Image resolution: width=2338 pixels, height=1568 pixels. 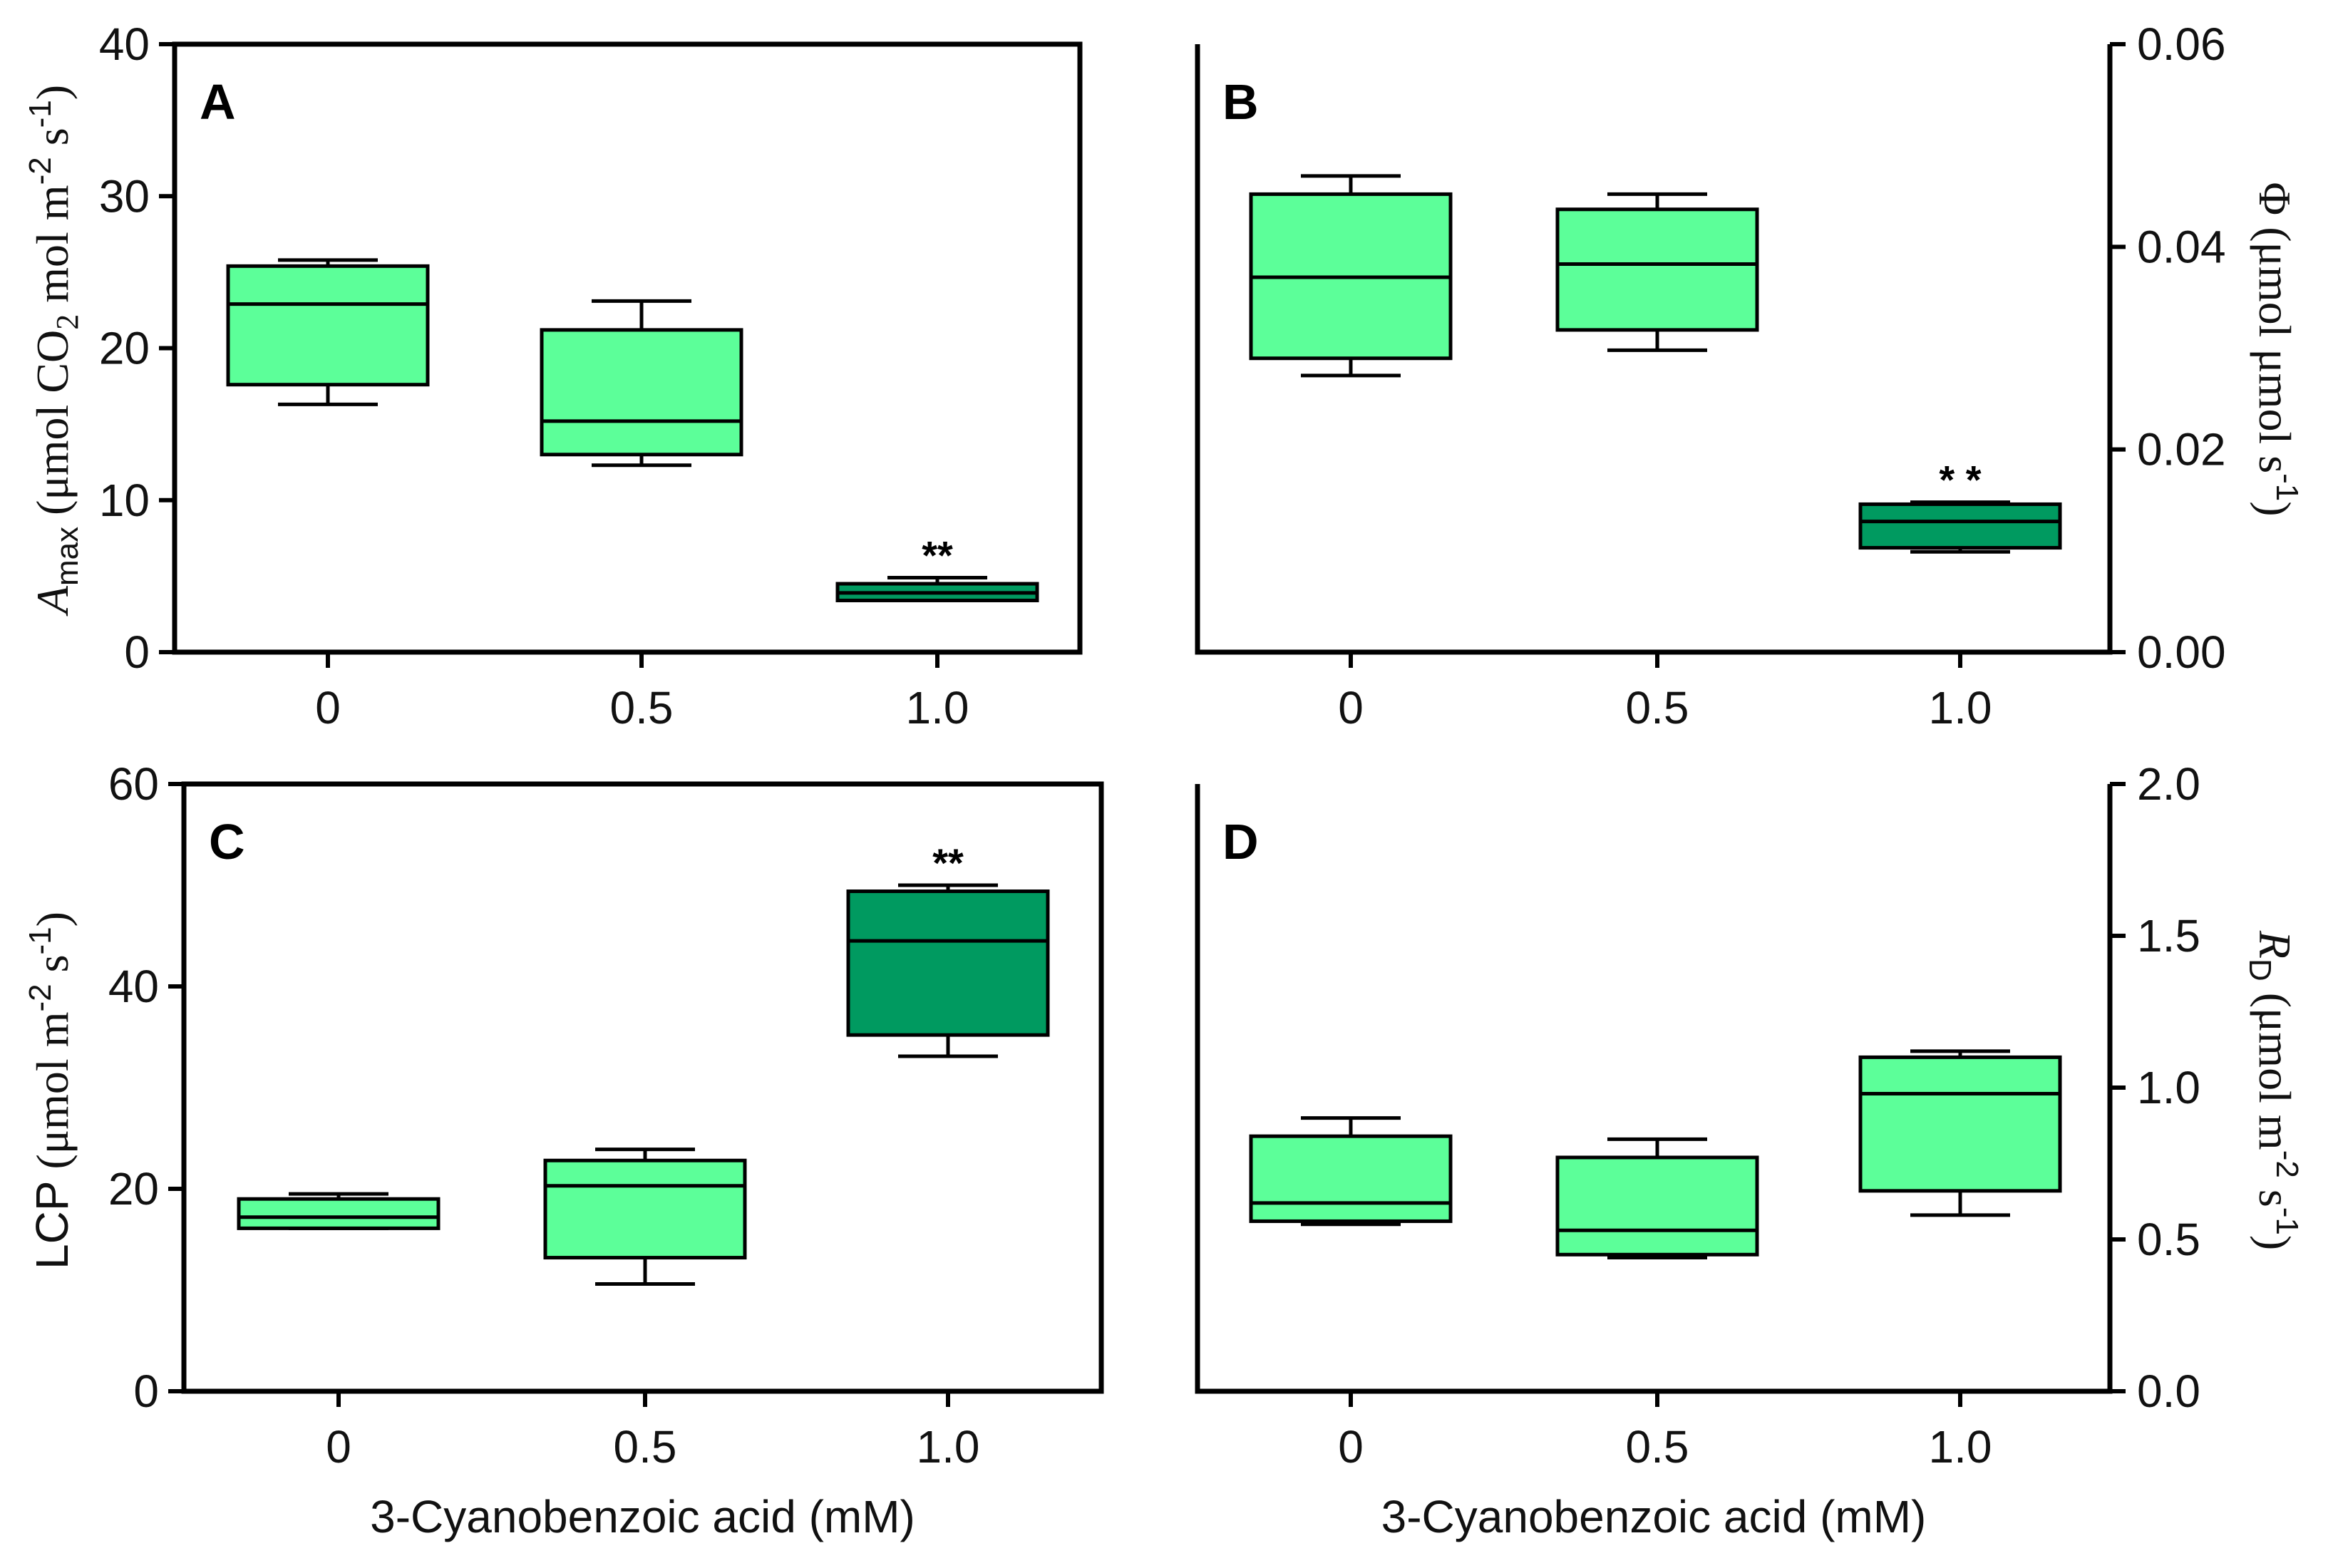 I want to click on significance-marker: * *, so click(x=1960, y=480).